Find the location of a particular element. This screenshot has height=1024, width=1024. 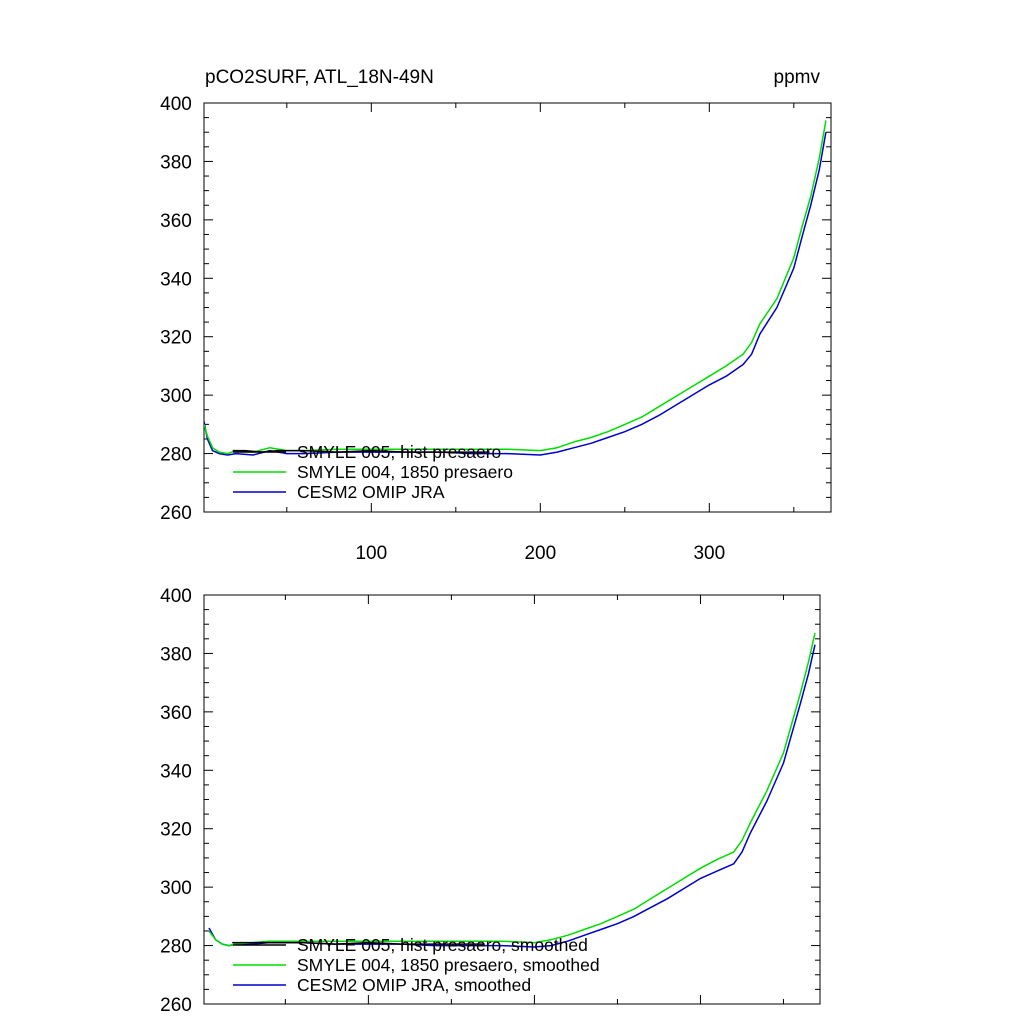

units-label: ppmv is located at coordinates (797, 77).